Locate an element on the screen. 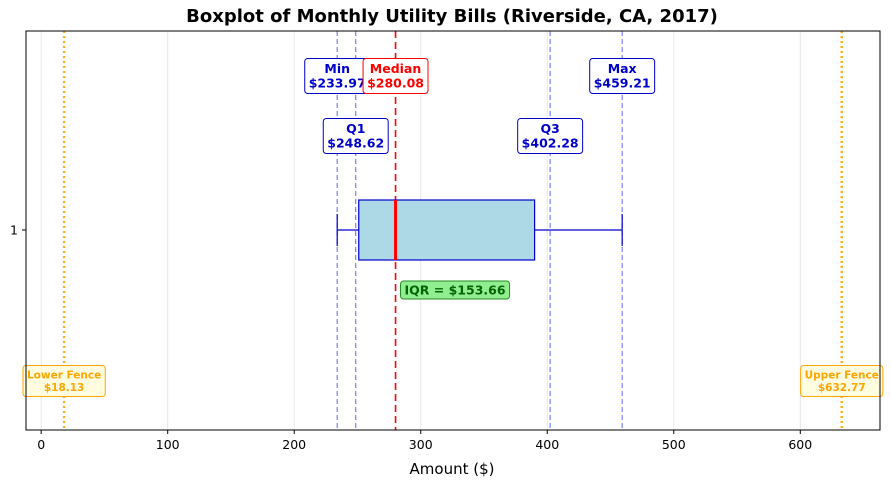  annotation-label: Min is located at coordinates (337, 68).